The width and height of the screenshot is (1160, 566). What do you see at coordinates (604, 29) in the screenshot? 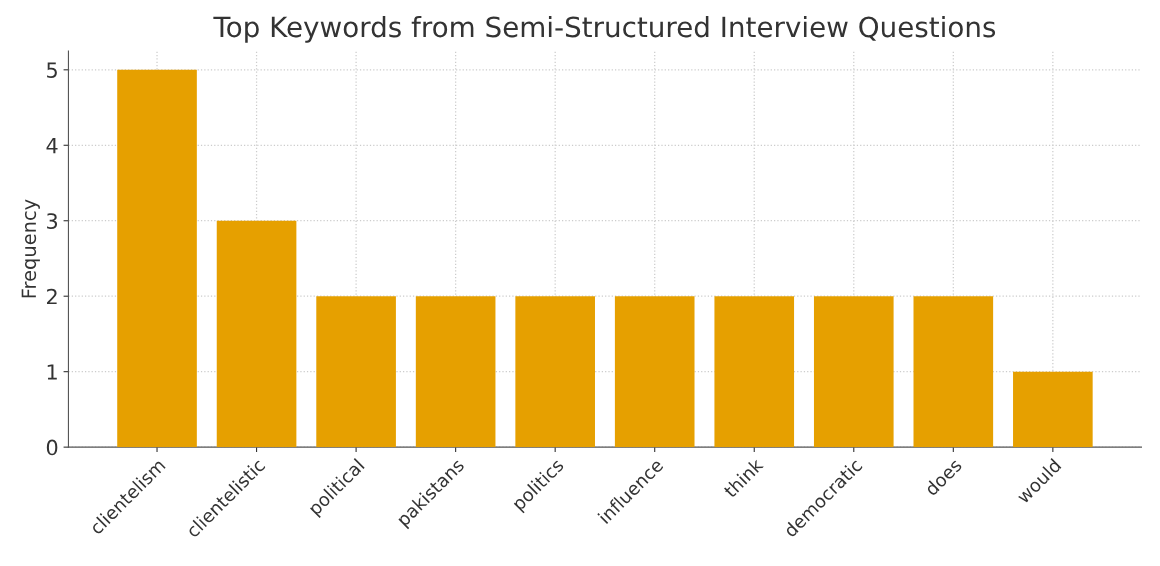
I see `chart-title: Top Keywords from Semi-Structured Interview Questions` at bounding box center [604, 29].